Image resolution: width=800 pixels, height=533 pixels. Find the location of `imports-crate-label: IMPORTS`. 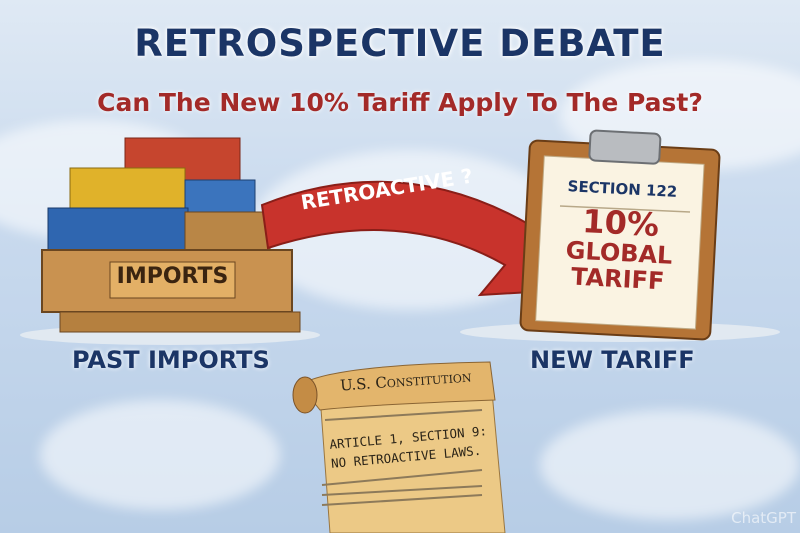

imports-crate-label: IMPORTS is located at coordinates (172, 276).